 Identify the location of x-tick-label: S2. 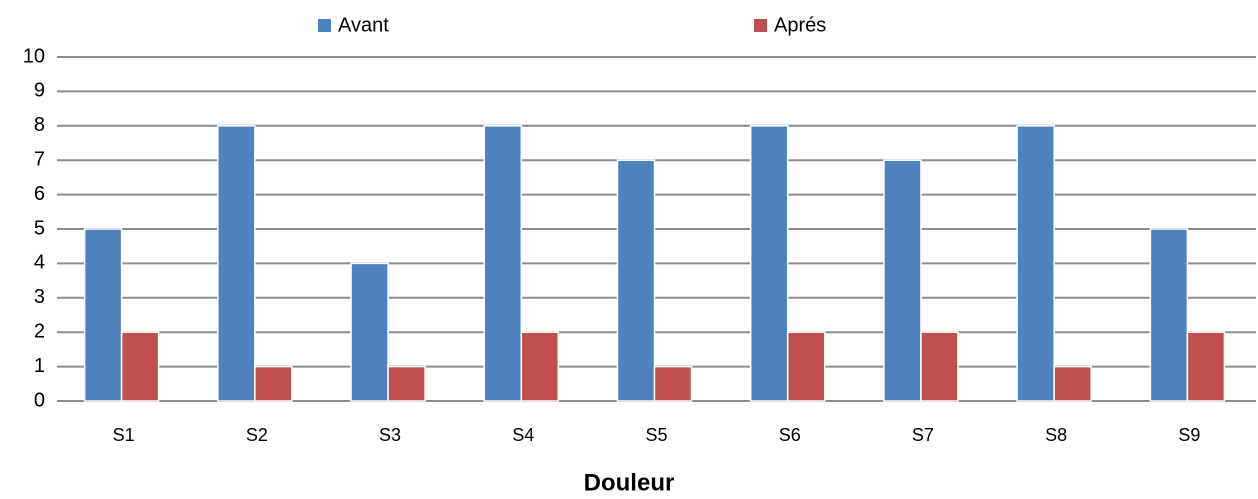
(257, 435).